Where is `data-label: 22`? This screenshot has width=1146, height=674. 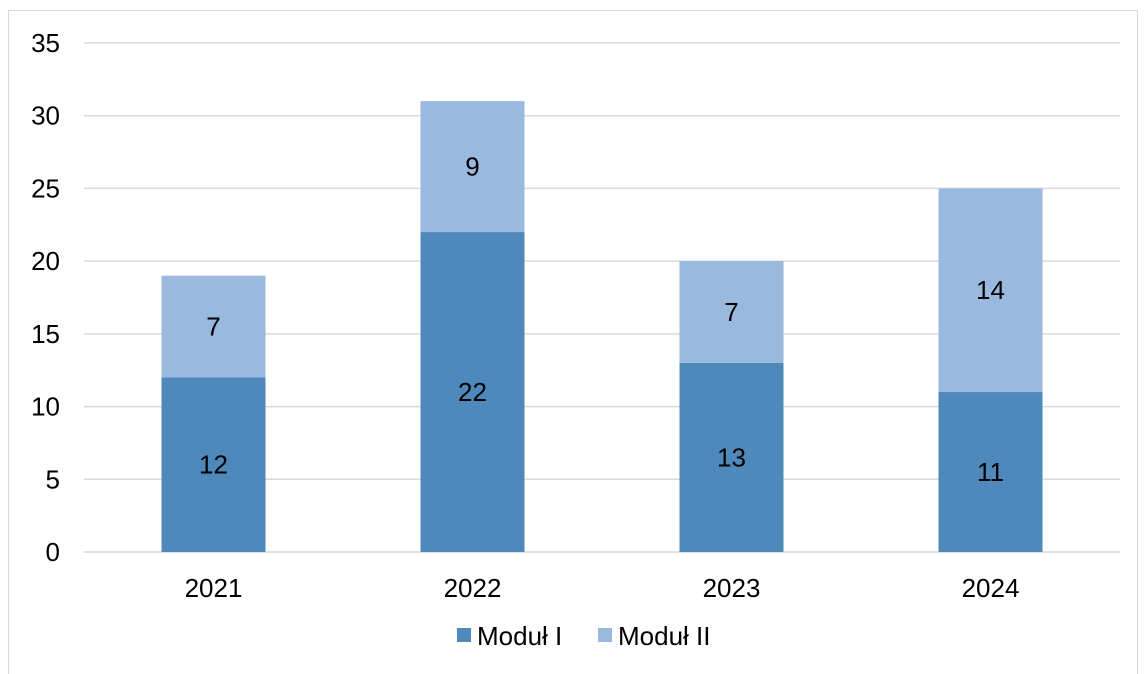
data-label: 22 is located at coordinates (472, 392).